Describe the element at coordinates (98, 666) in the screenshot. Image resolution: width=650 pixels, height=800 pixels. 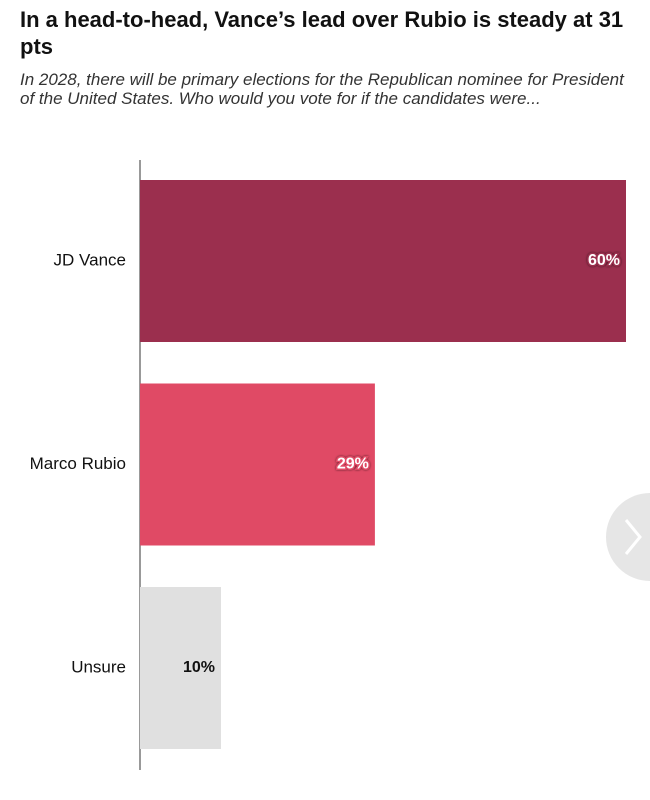
I see `category-label: Unsure` at that location.